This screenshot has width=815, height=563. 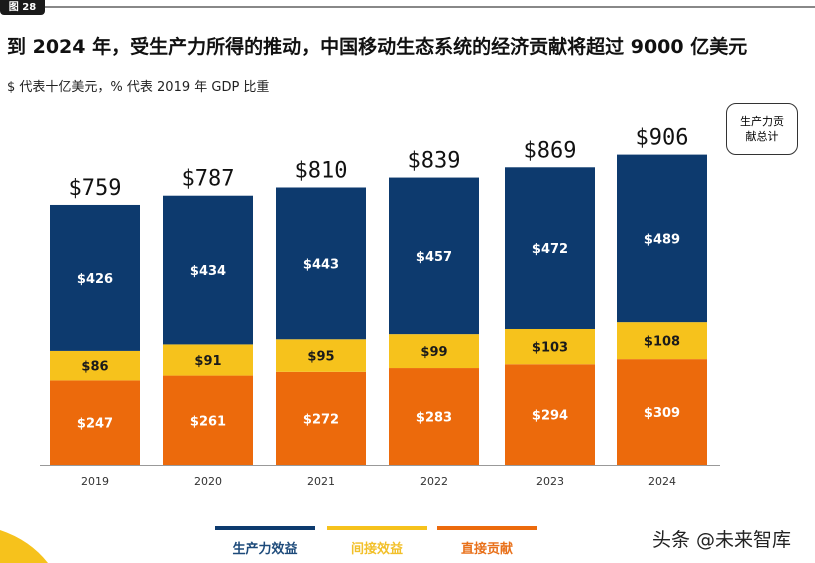 I want to click on data-label: $261, so click(x=208, y=421).